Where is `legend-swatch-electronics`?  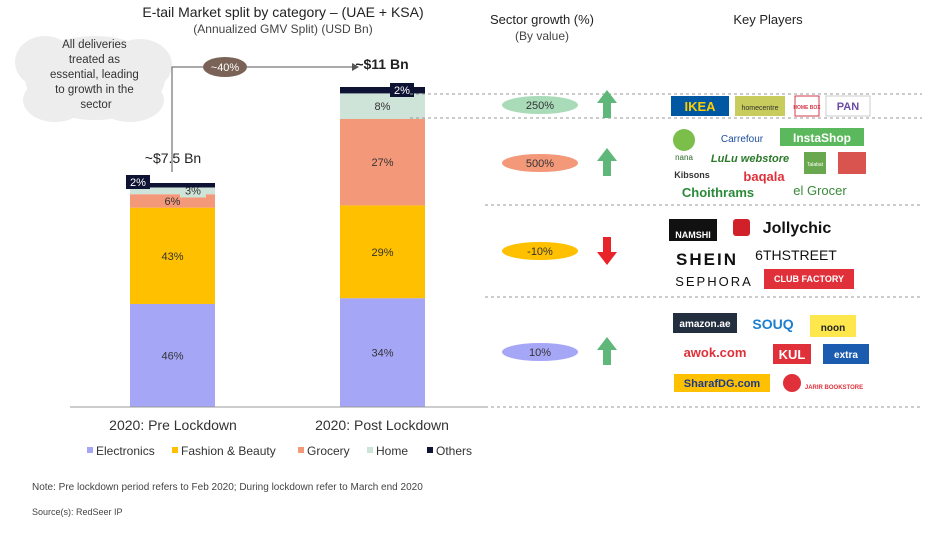 legend-swatch-electronics is located at coordinates (90, 450).